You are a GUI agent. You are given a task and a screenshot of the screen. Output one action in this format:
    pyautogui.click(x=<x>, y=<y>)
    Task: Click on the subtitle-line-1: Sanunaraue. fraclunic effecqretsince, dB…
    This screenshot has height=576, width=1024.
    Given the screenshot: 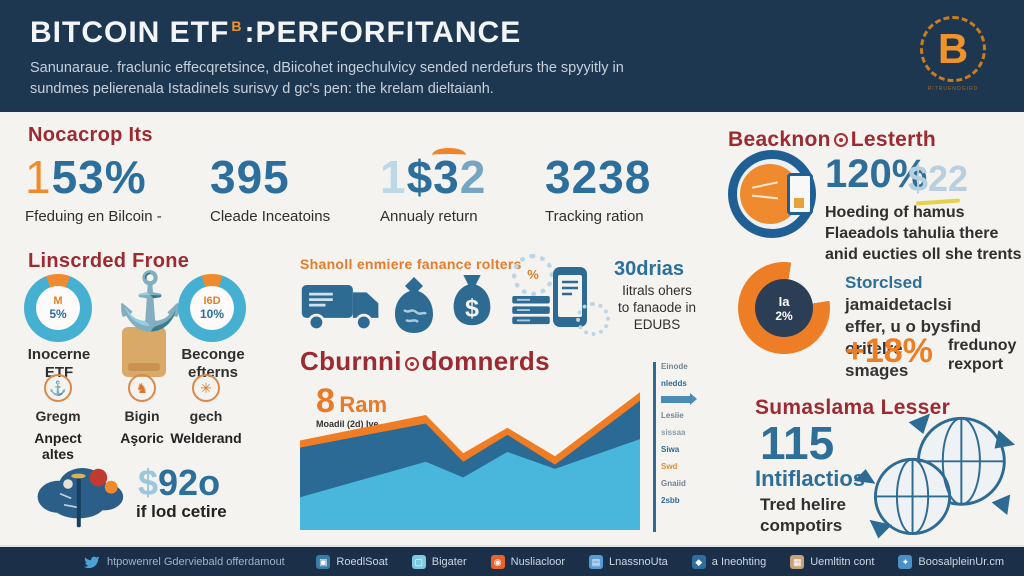 What is the action you would take?
    pyautogui.click(x=327, y=68)
    